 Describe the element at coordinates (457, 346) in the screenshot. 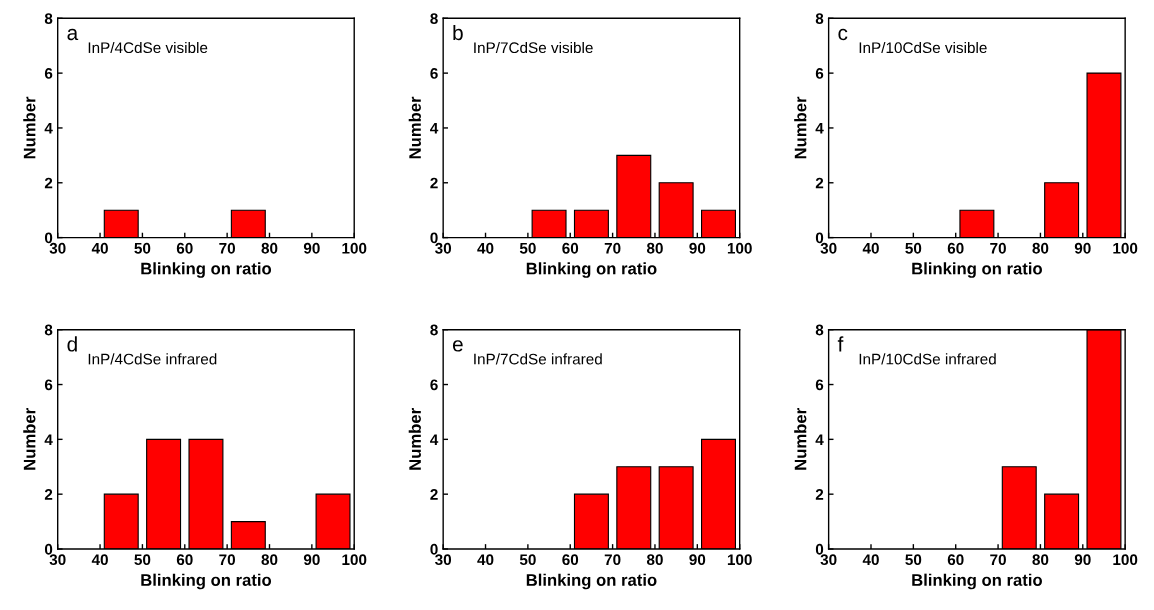

I see `annotation: e` at that location.